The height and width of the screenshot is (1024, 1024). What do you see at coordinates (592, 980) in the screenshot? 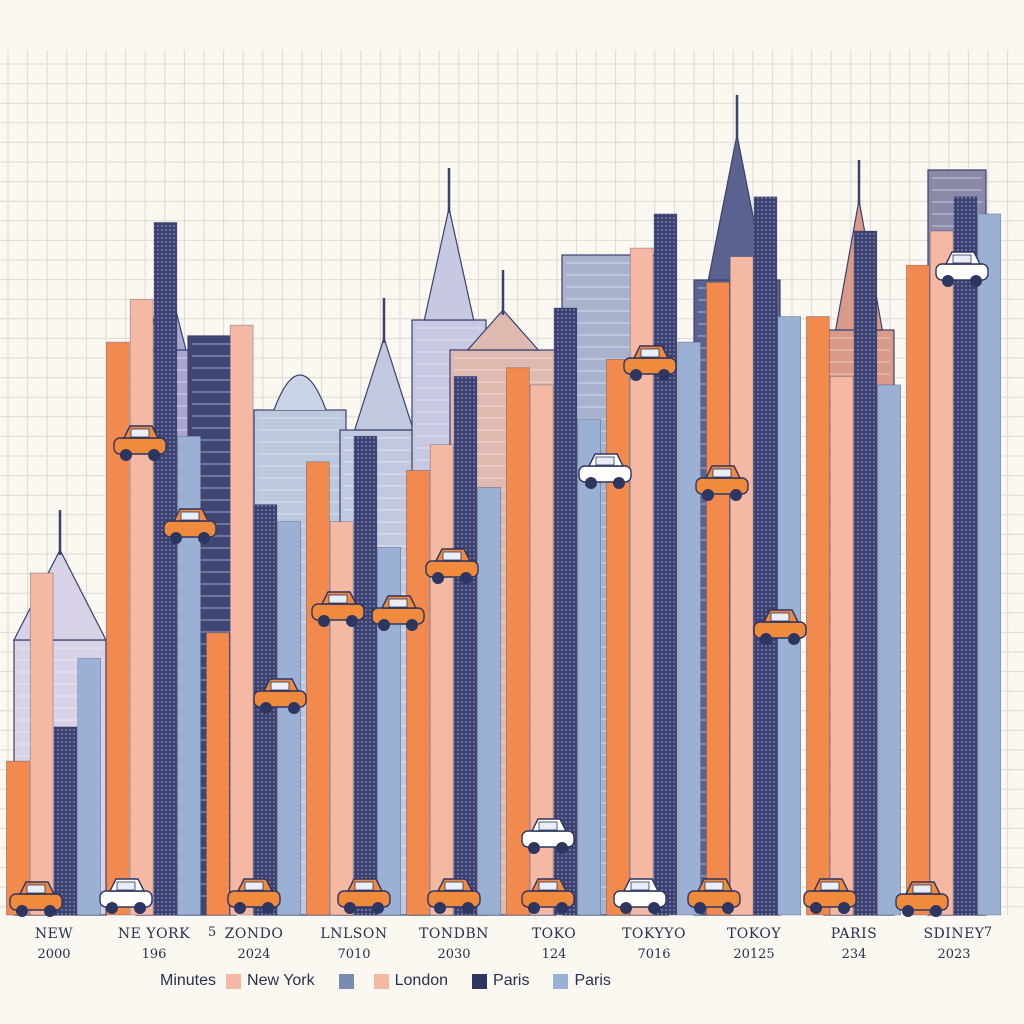
I see `legend-label-paris-light: Paris` at bounding box center [592, 980].